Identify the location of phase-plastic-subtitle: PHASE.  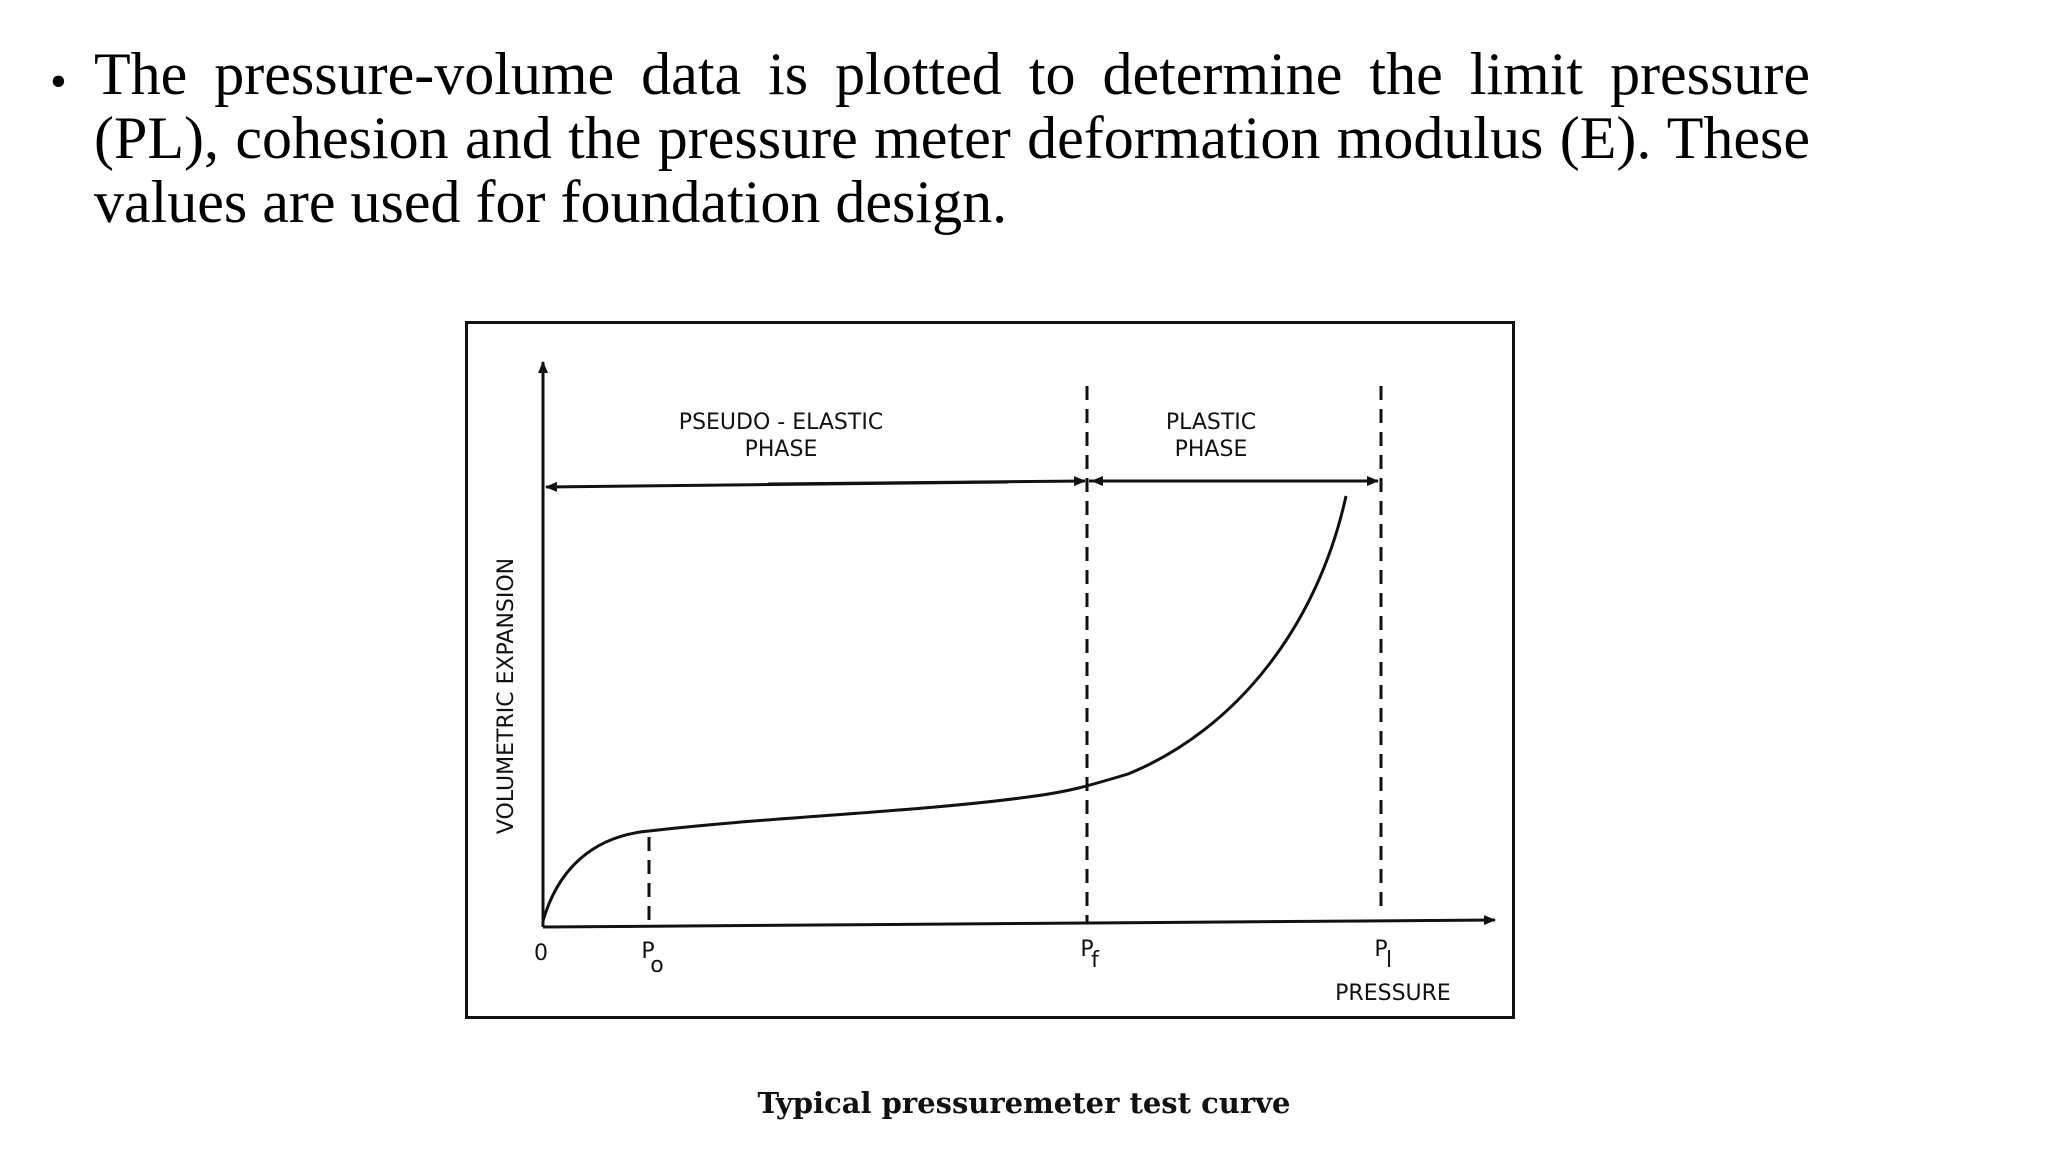
(1211, 449).